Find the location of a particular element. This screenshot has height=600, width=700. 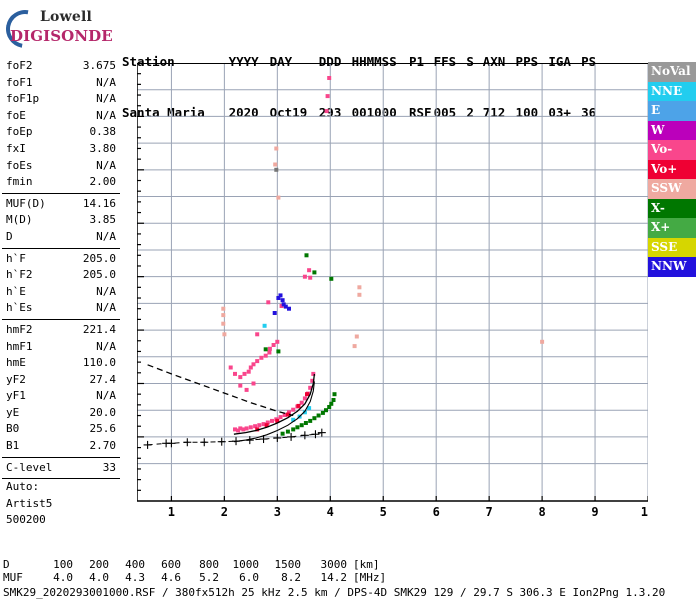

x-tick-label: 4 is located at coordinates (330, 512).